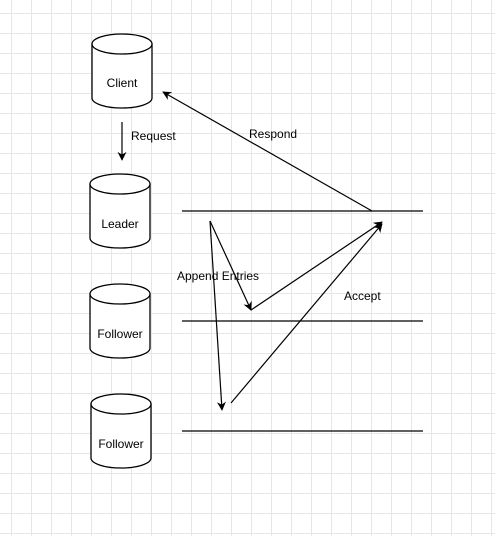 The height and width of the screenshot is (536, 495). I want to click on follower-2-label: Follower, so click(120, 444).